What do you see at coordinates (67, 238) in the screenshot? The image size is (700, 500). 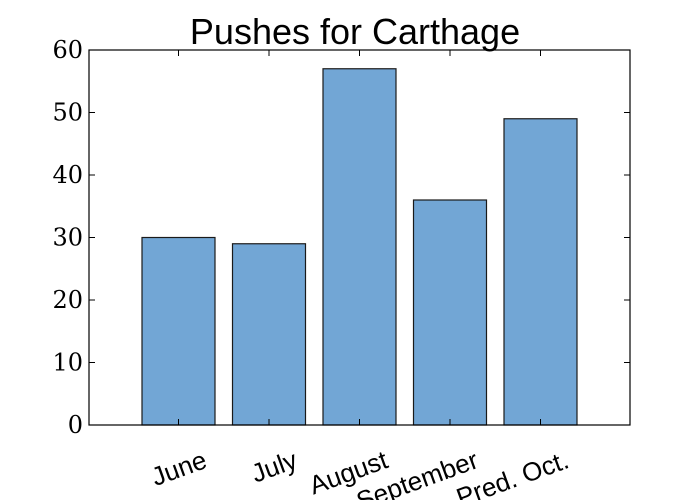 I see `y-tick-label: 30` at bounding box center [67, 238].